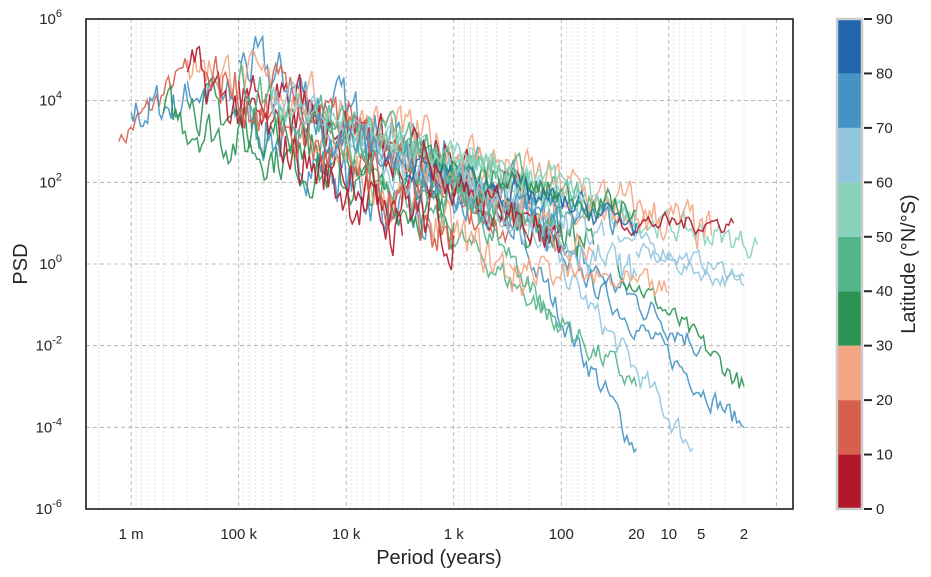  What do you see at coordinates (238, 534) in the screenshot?
I see `x-tick-label: 100 k` at bounding box center [238, 534].